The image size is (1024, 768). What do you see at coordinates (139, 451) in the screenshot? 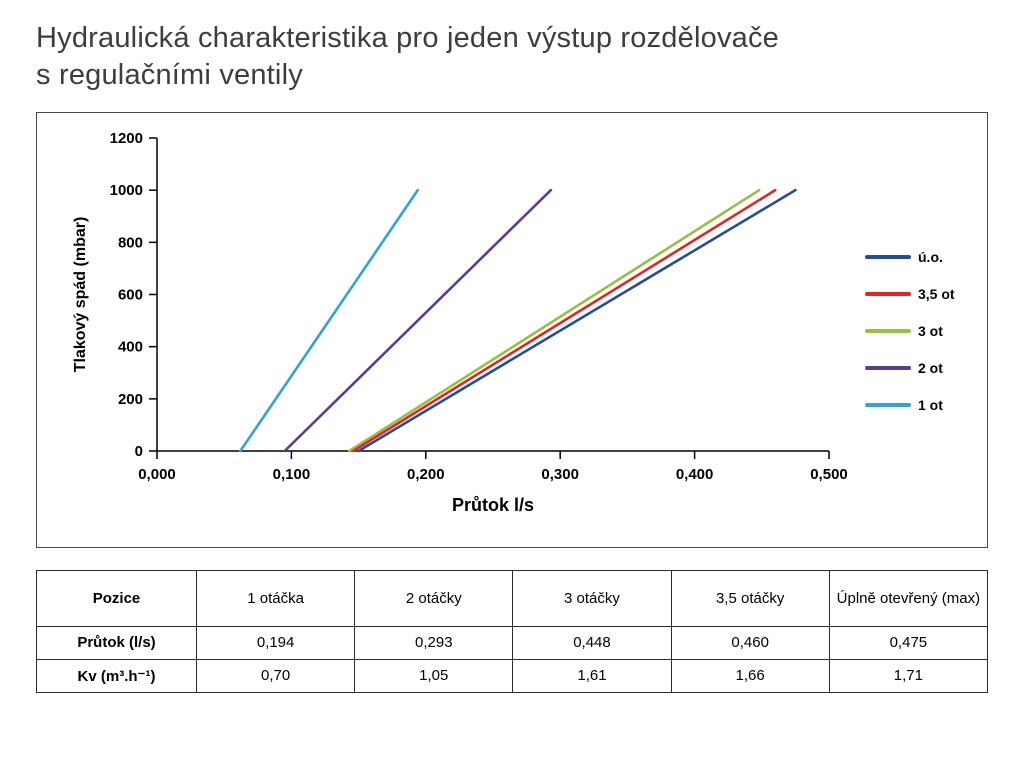
I see `y-tick-label: 0` at bounding box center [139, 451].